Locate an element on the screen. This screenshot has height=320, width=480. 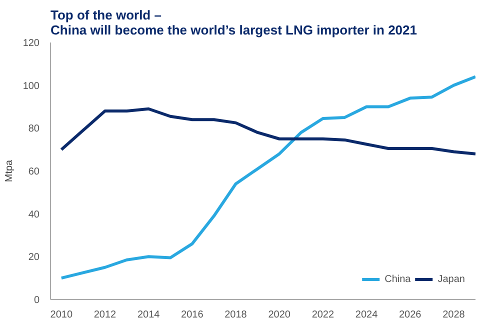
y-tick-label: 80 is located at coordinates (34, 129).